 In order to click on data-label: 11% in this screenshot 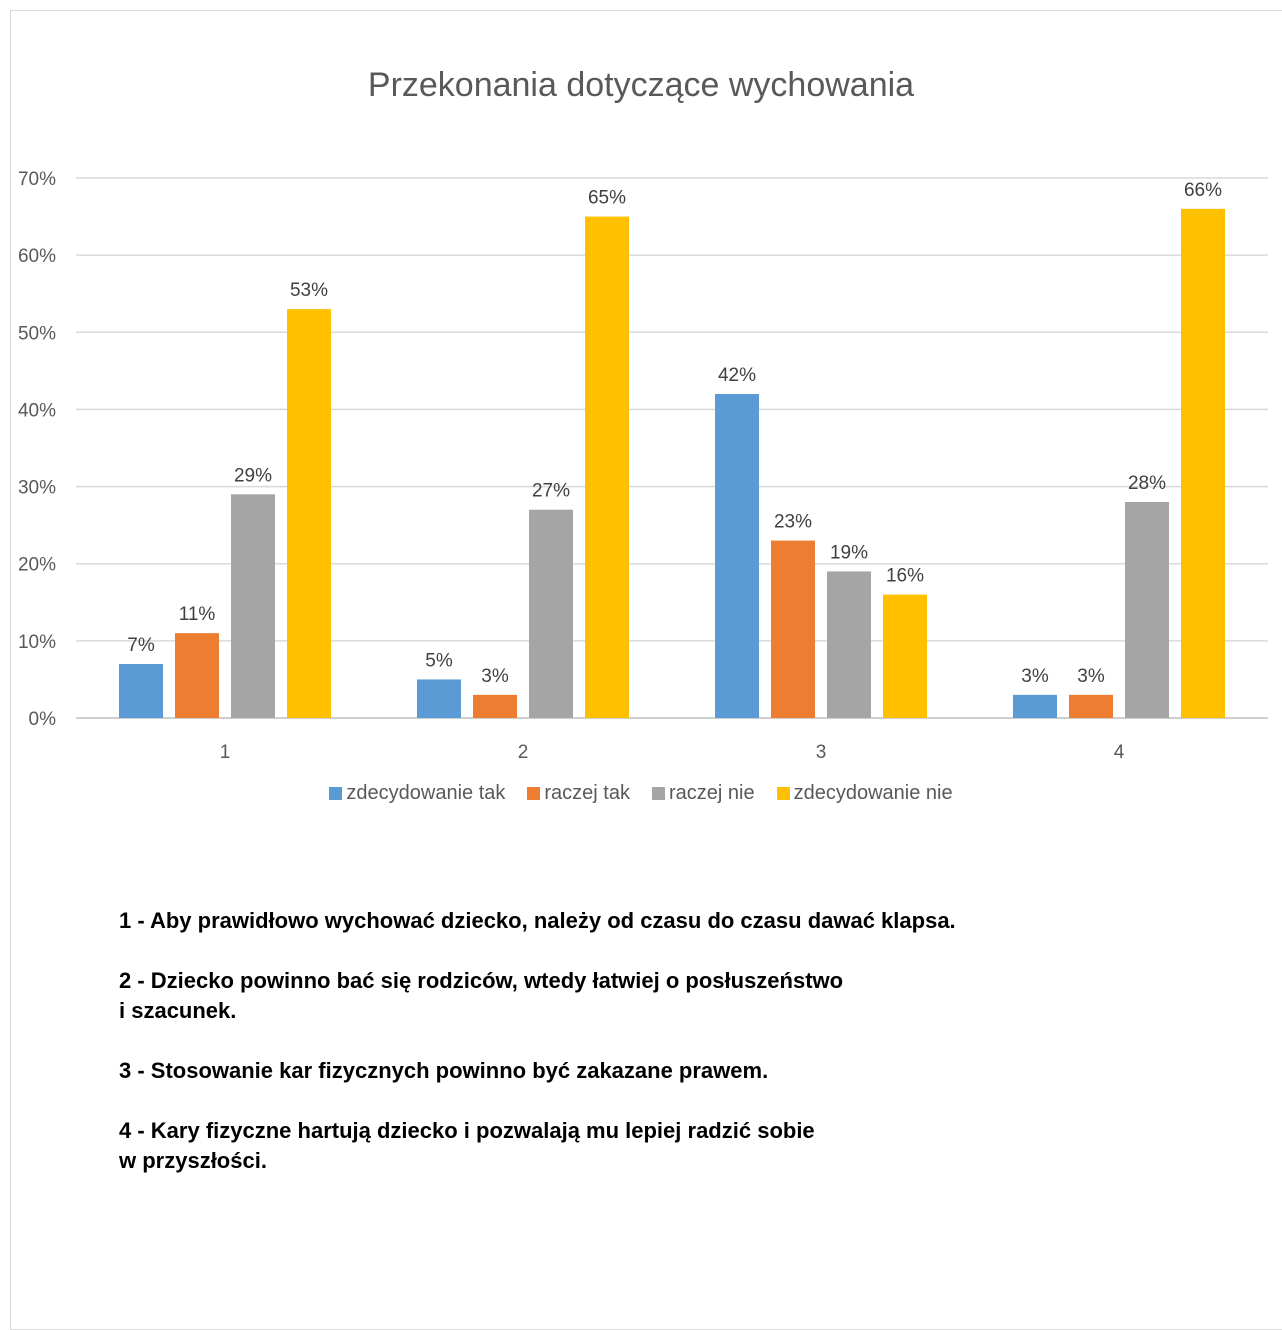, I will do `click(197, 614)`.